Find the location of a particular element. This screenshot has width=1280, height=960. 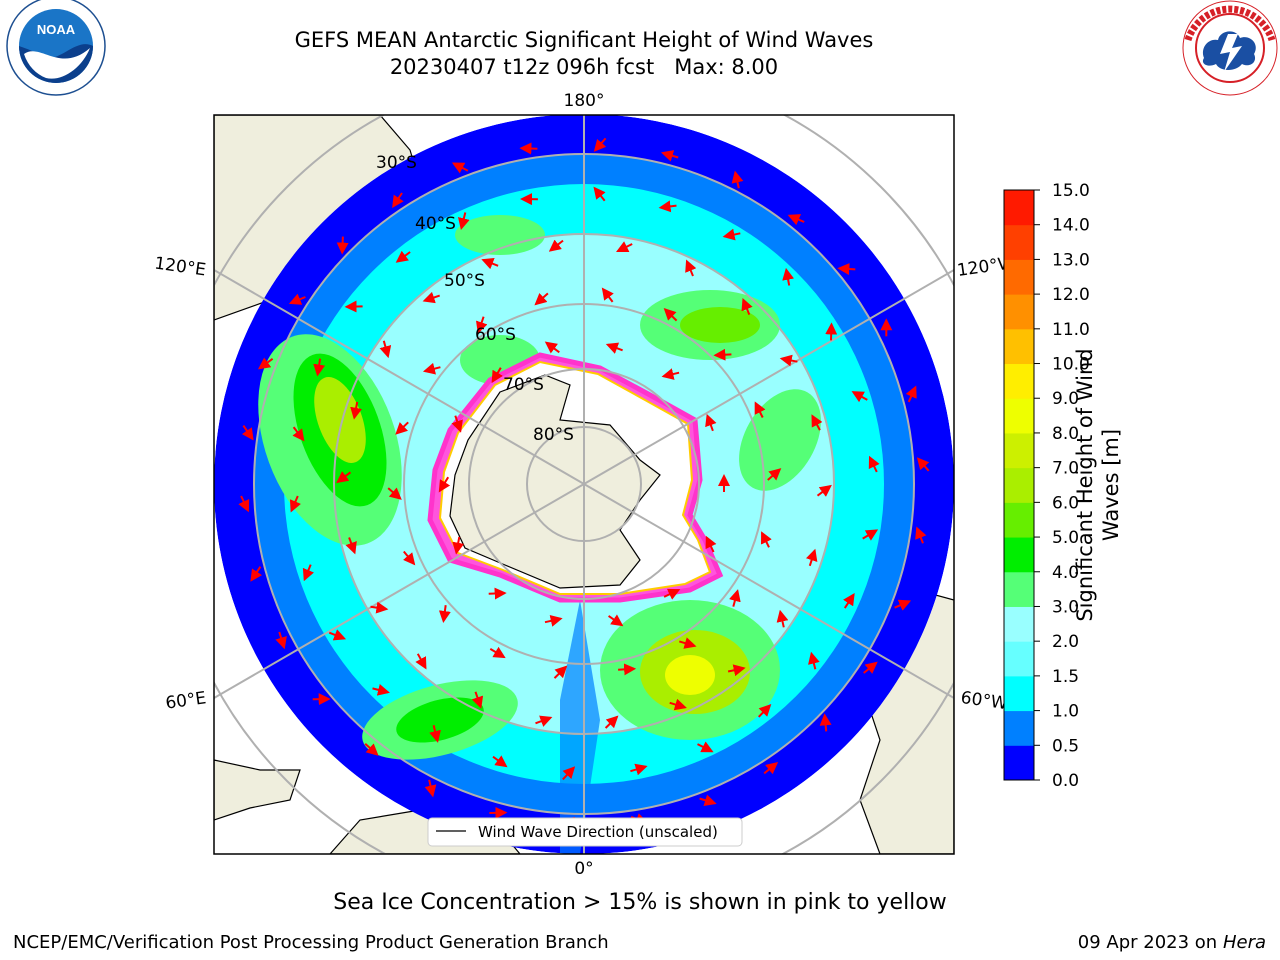

colorbar-tick-label: 15.0 is located at coordinates (1071, 191).